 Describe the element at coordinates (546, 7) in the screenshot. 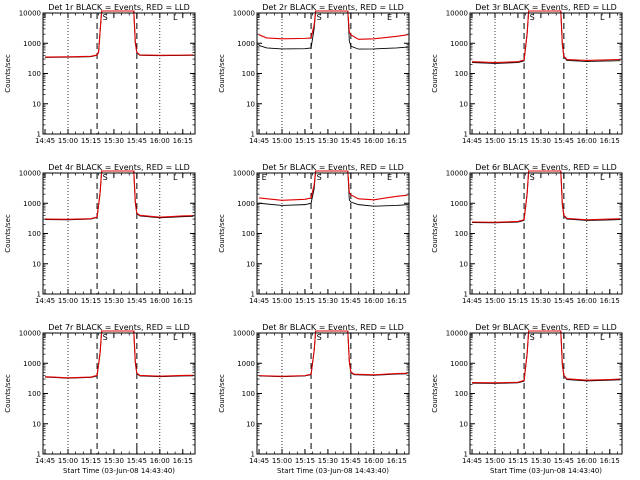

I see `chart-title: Det 3r BLACK = Events, RED = LLD` at that location.